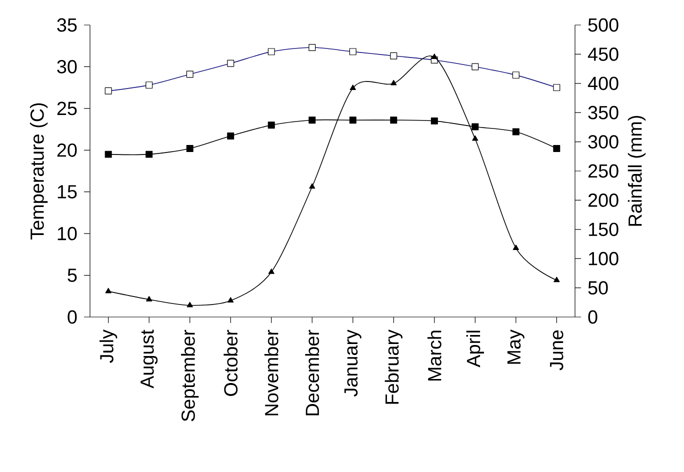  What do you see at coordinates (603, 259) in the screenshot?
I see `y2-tick-label: 100` at bounding box center [603, 259].